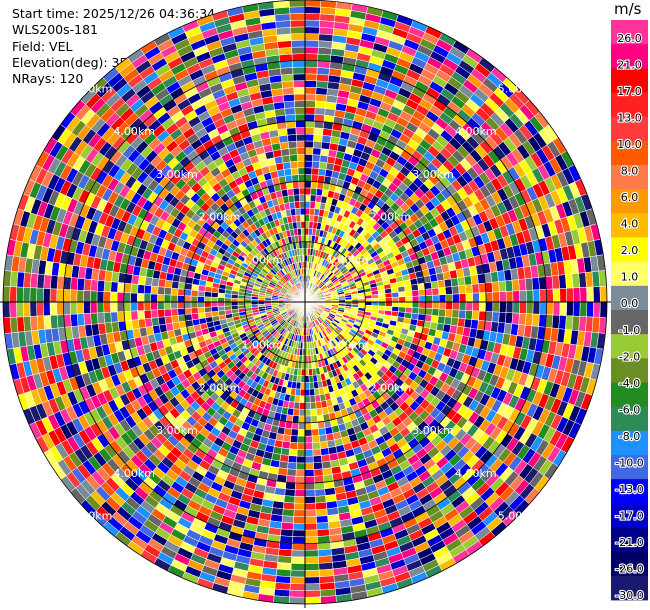 This screenshot has width=650, height=610. What do you see at coordinates (114, 13) in the screenshot?
I see `start-time-label: Start time: 2025/12/26 04:36:34` at bounding box center [114, 13].